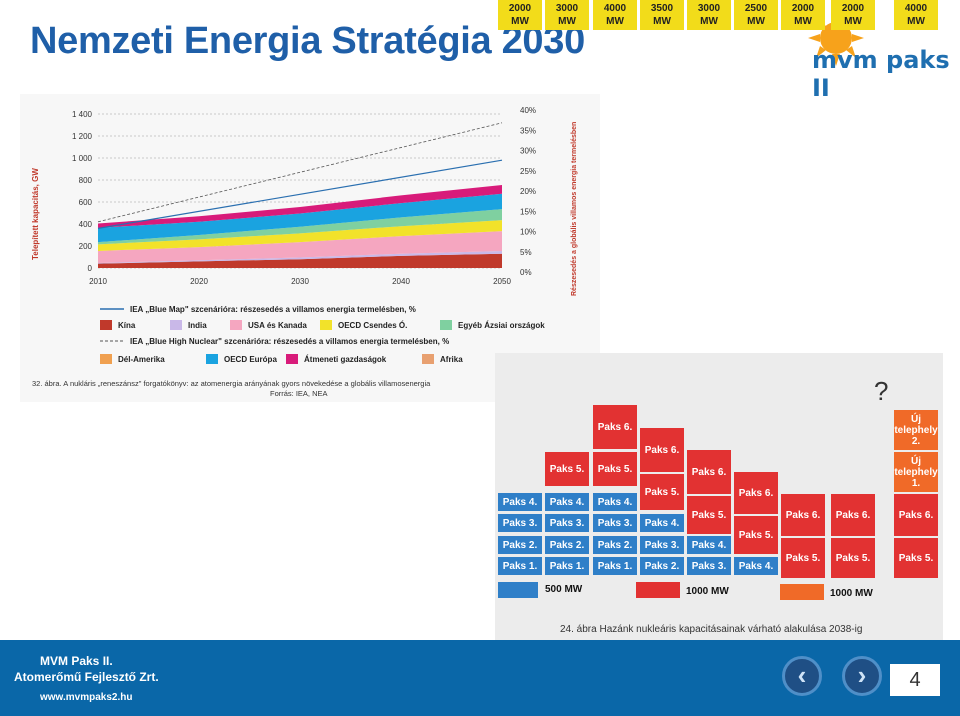 The width and height of the screenshot is (960, 716). I want to click on y2tick-label: 25%, so click(528, 171).